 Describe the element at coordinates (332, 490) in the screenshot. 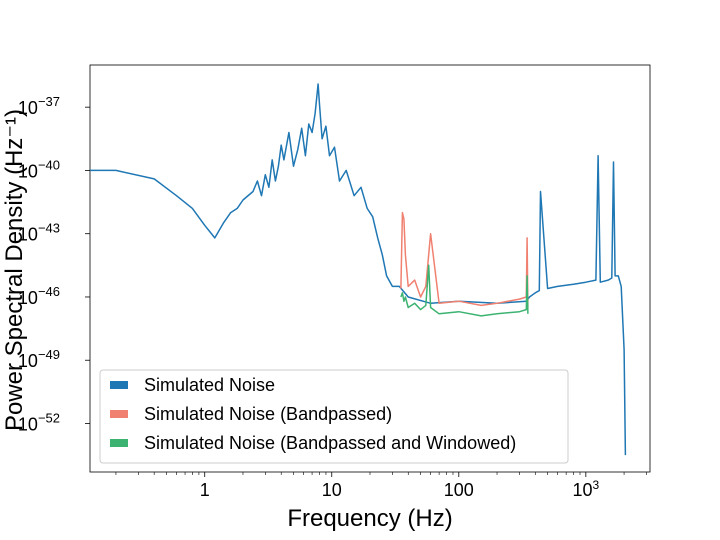

I see `x-tick-label: 10` at that location.